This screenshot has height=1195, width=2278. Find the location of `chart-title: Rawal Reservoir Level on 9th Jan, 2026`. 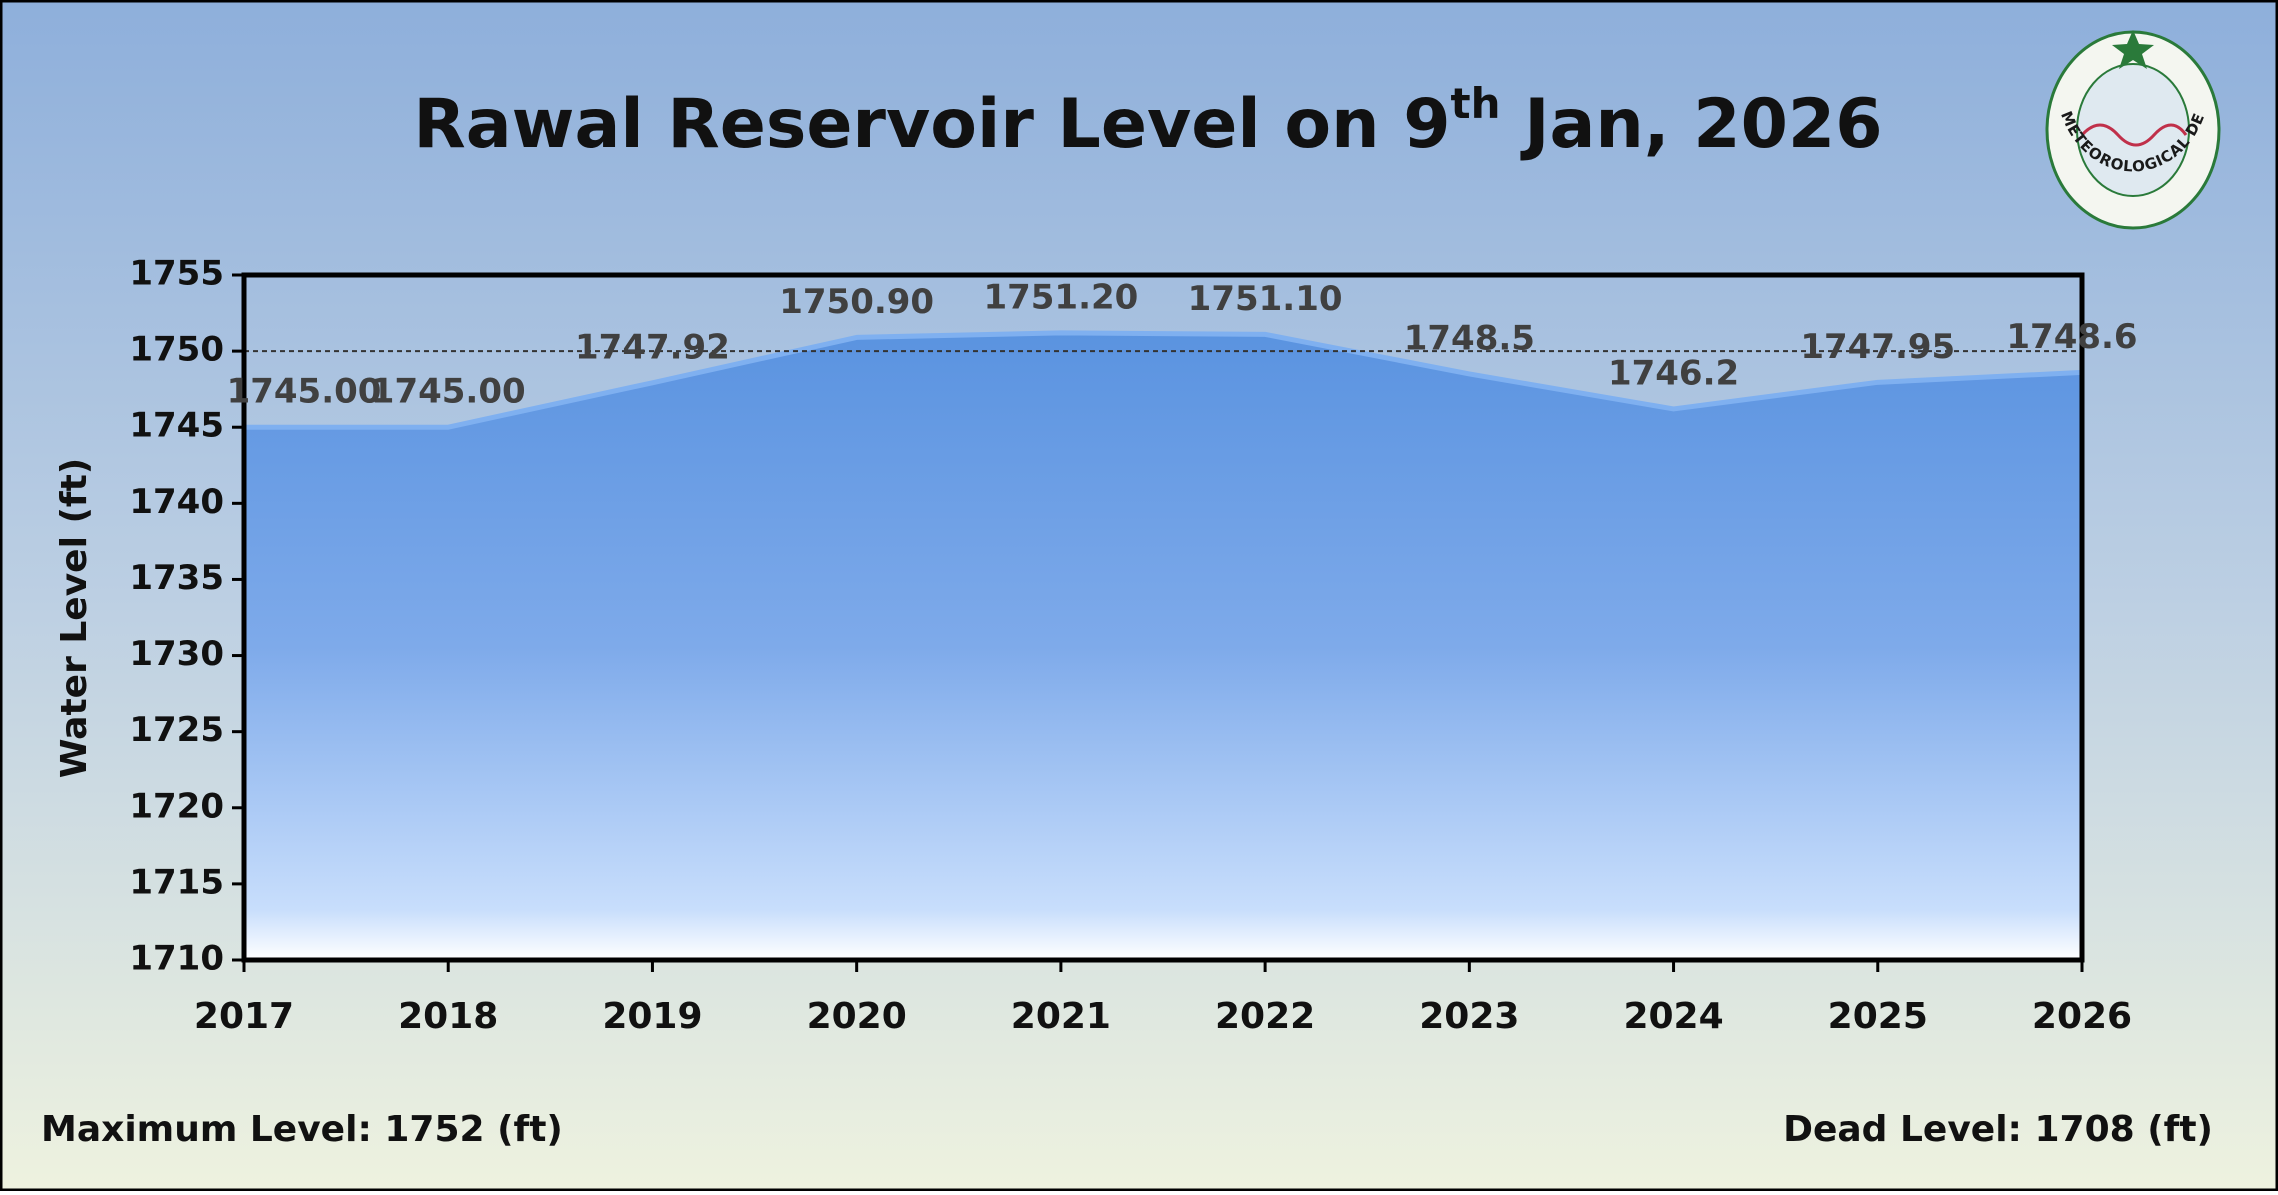

chart-title: Rawal Reservoir Level on 9th Jan, 2026 is located at coordinates (1147, 121).